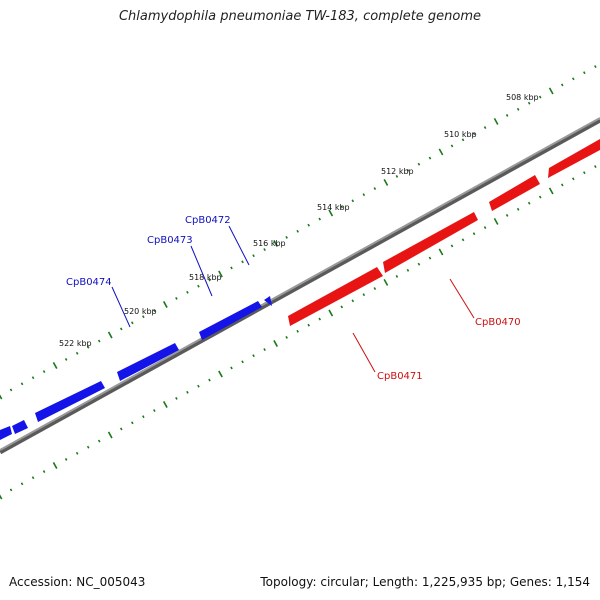 This screenshot has height=600, width=600. What do you see at coordinates (20, 427) in the screenshot?
I see `gene-arrow-cpb0476` at bounding box center [20, 427].